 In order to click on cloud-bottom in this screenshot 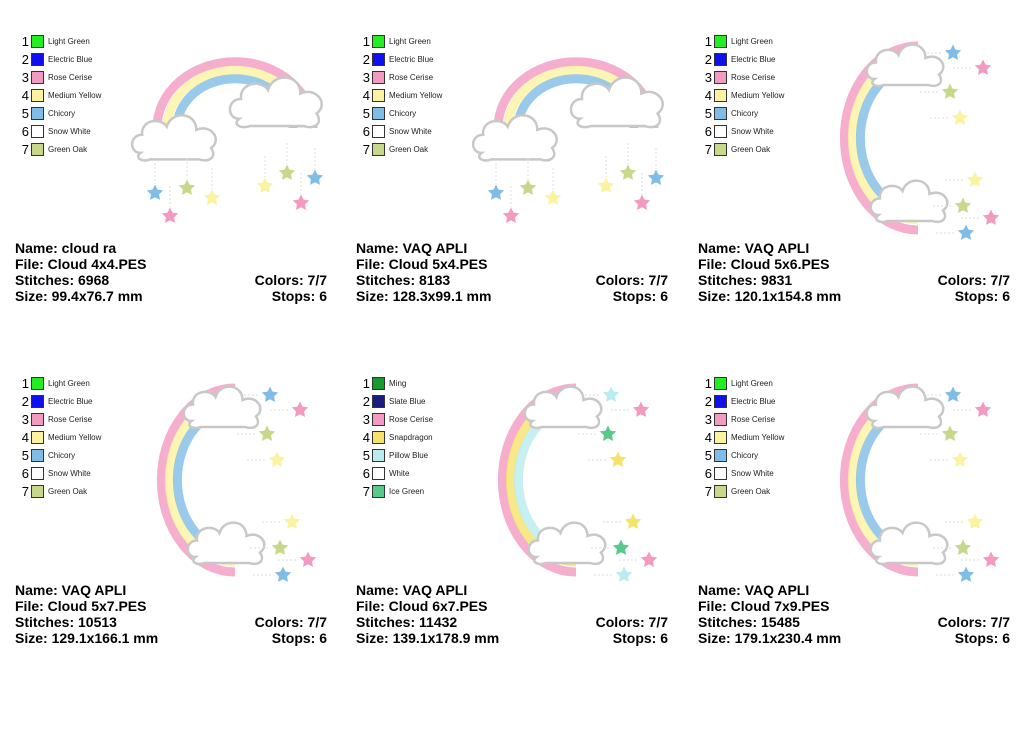, I will do `click(909, 543)`.